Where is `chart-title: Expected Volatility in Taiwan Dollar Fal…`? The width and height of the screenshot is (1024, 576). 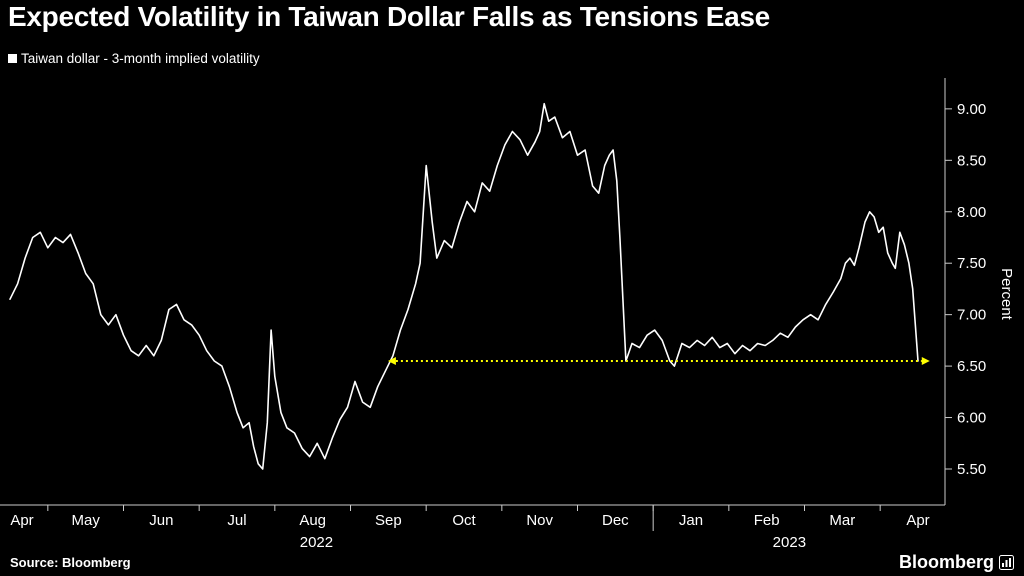
chart-title: Expected Volatility in Taiwan Dollar Fal… is located at coordinates (389, 16).